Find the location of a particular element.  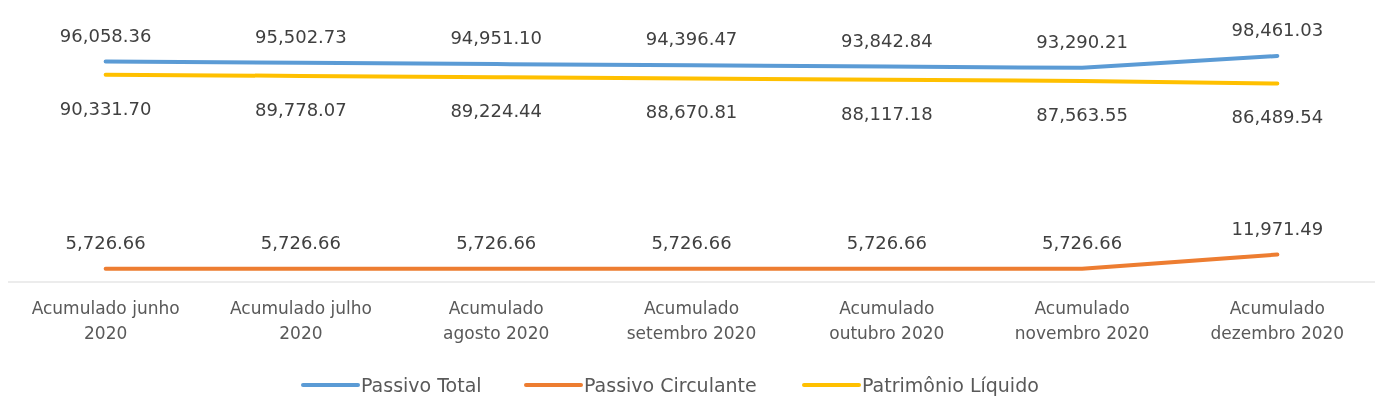

data-label: 11,971.49 is located at coordinates (1277, 228).